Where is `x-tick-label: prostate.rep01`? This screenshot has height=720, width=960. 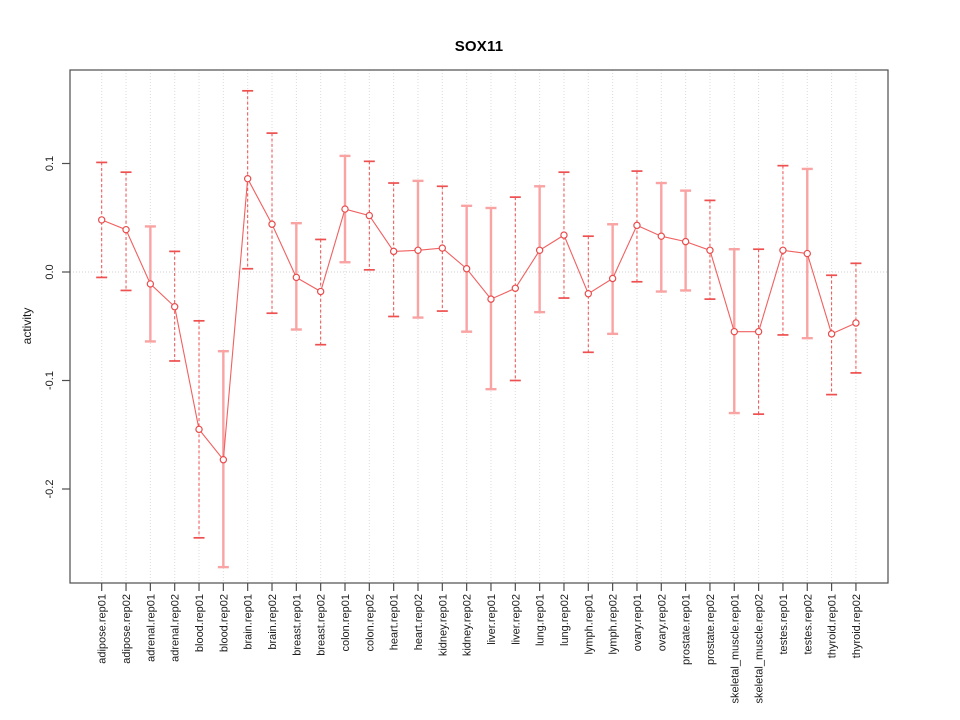 x-tick-label: prostate.rep01 is located at coordinates (687, 629).